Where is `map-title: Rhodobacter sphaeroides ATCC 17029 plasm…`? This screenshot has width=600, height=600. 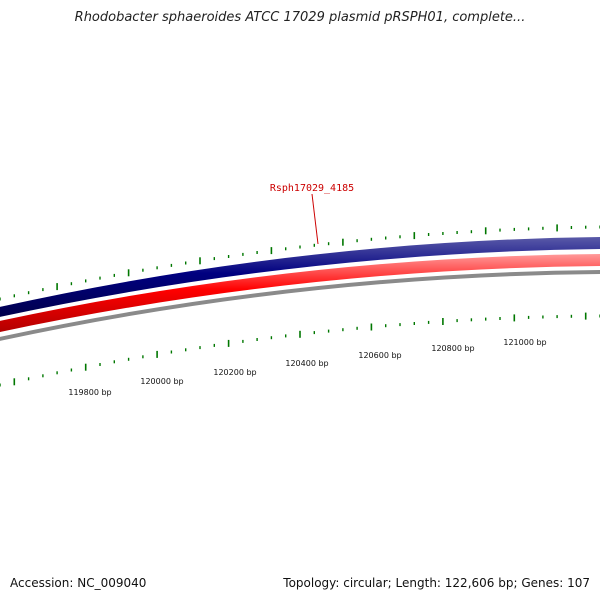
map-title: Rhodobacter sphaeroides ATCC 17029 plasm… is located at coordinates (300, 17).